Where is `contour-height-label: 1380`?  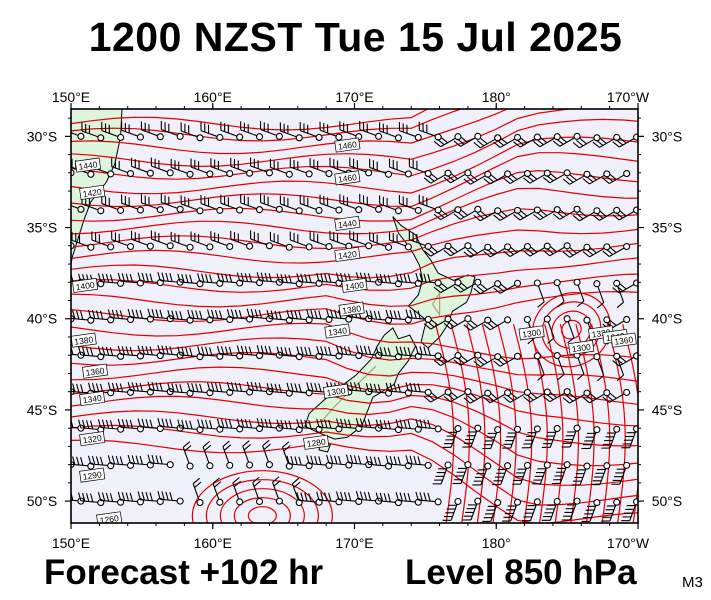
contour-height-label: 1380 is located at coordinates (84, 340).